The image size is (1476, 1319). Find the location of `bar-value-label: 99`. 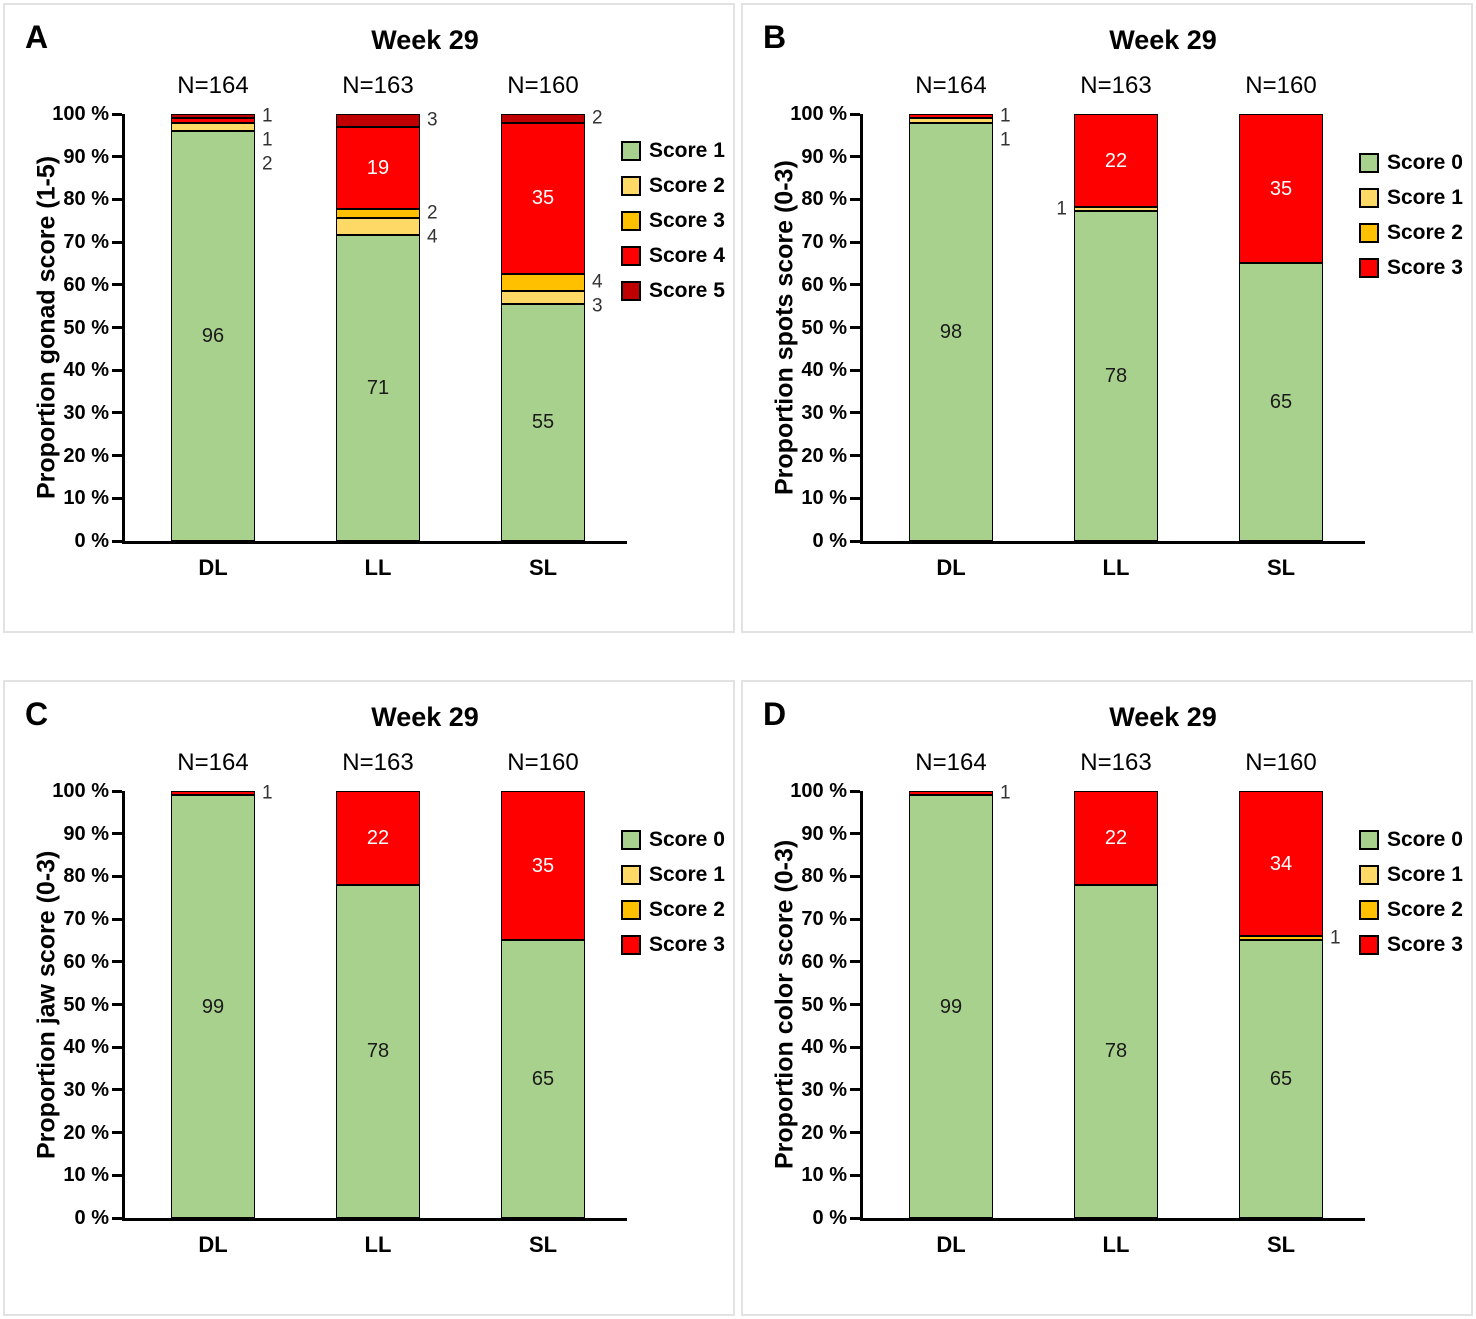

bar-value-label: 99 is located at coordinates (213, 1006).